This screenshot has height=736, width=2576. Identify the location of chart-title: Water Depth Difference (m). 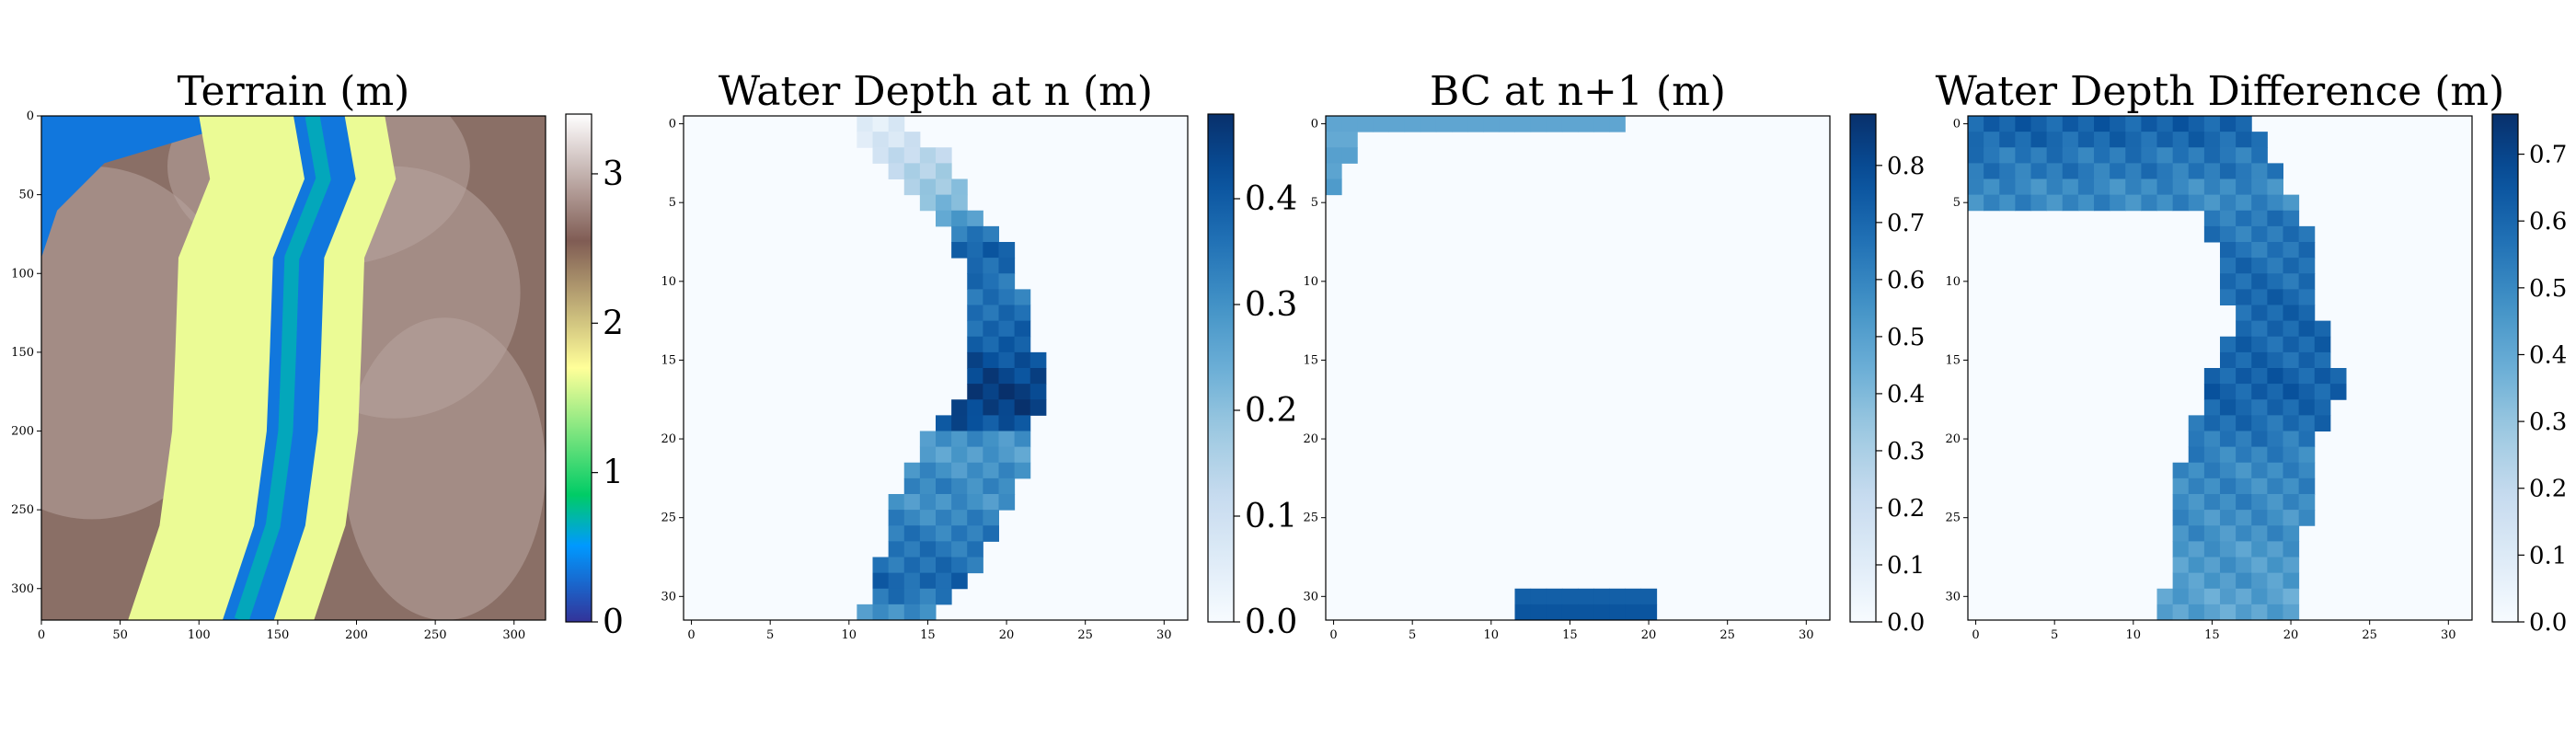
(2220, 91).